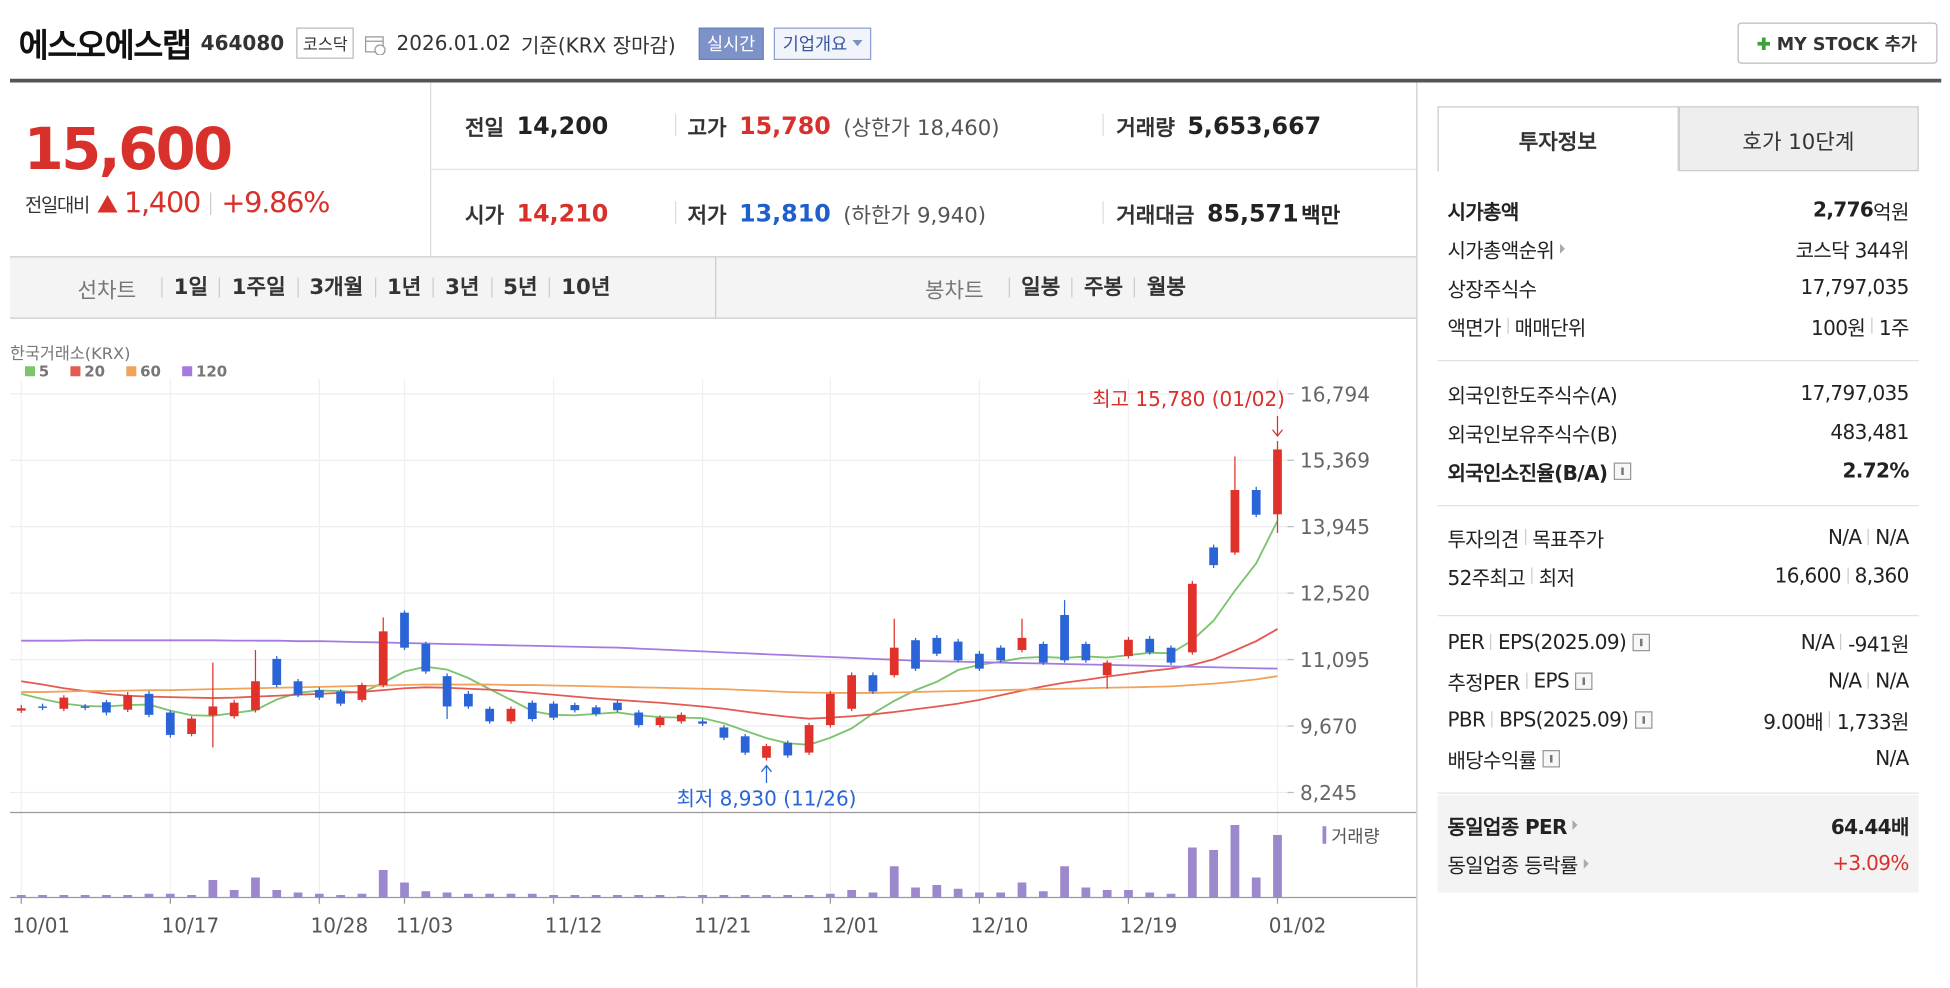 Image resolution: width=1950 pixels, height=988 pixels. Describe the element at coordinates (1798, 139) in the screenshot. I see `info-tab: 호가 10단계` at that location.